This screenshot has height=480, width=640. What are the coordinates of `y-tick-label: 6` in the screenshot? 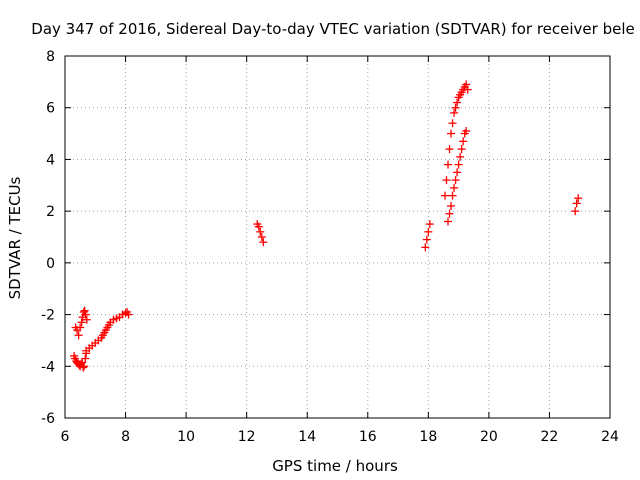 It's located at (50, 109).